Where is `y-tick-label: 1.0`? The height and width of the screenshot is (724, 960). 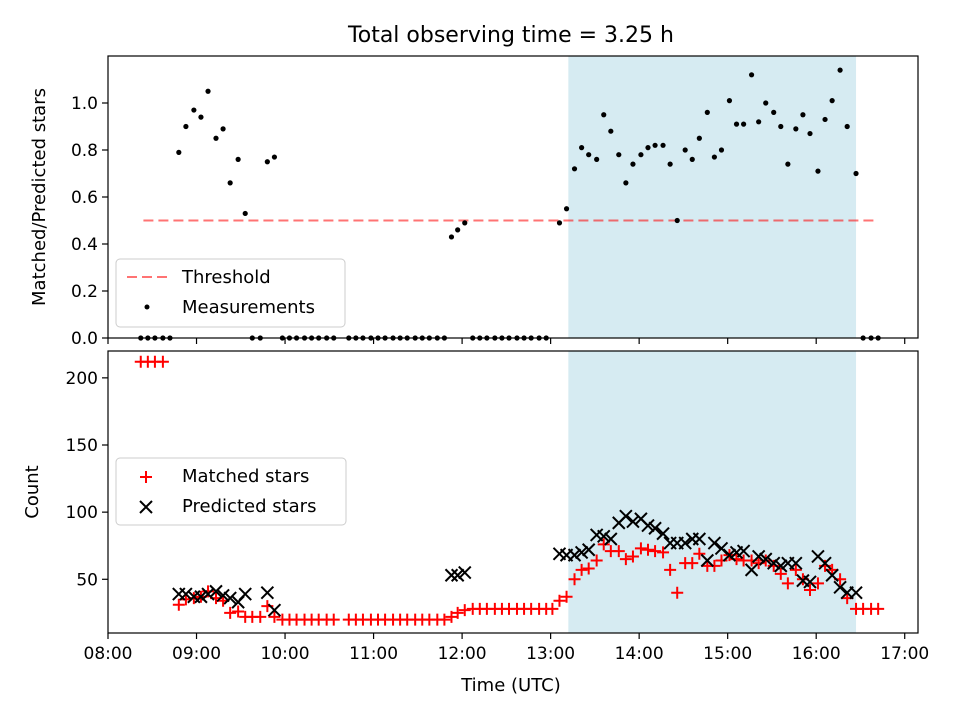 y-tick-label: 1.0 is located at coordinates (84, 104).